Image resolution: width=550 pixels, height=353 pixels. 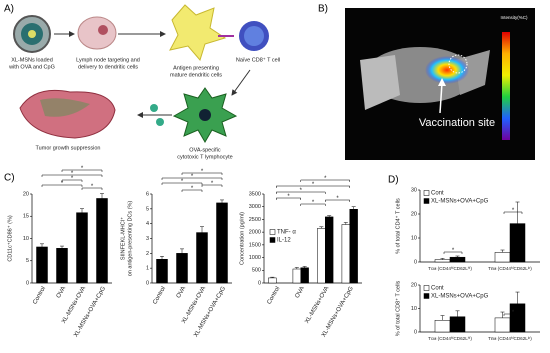 What do you see at coordinates (147, 239) in the screenshot?
I see `y-tick-label: 3` at bounding box center [147, 239].